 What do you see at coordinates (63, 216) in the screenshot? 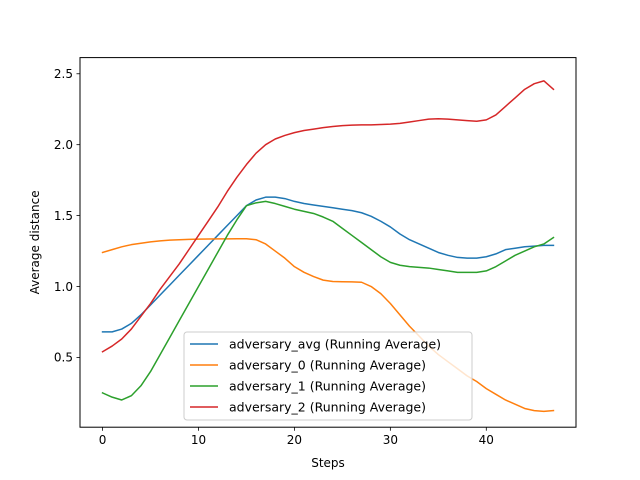
I see `y-tick-label: 1.5` at bounding box center [63, 216].